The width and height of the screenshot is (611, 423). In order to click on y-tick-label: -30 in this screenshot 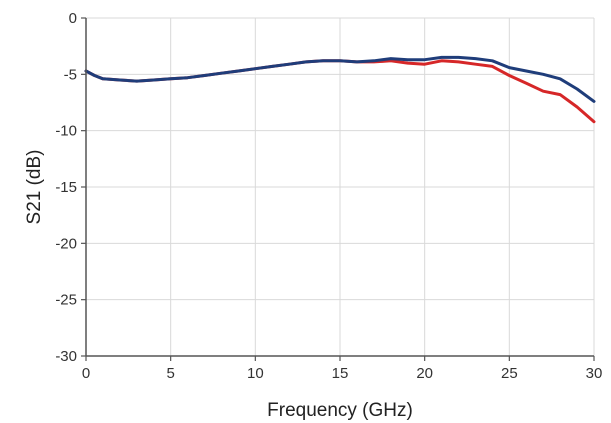, I will do `click(66, 356)`.